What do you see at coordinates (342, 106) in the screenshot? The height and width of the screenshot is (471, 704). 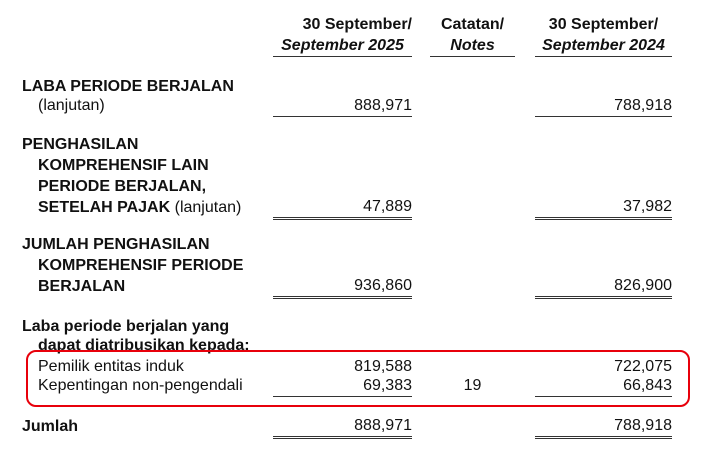 I see `value-2025: 888,971` at bounding box center [342, 106].